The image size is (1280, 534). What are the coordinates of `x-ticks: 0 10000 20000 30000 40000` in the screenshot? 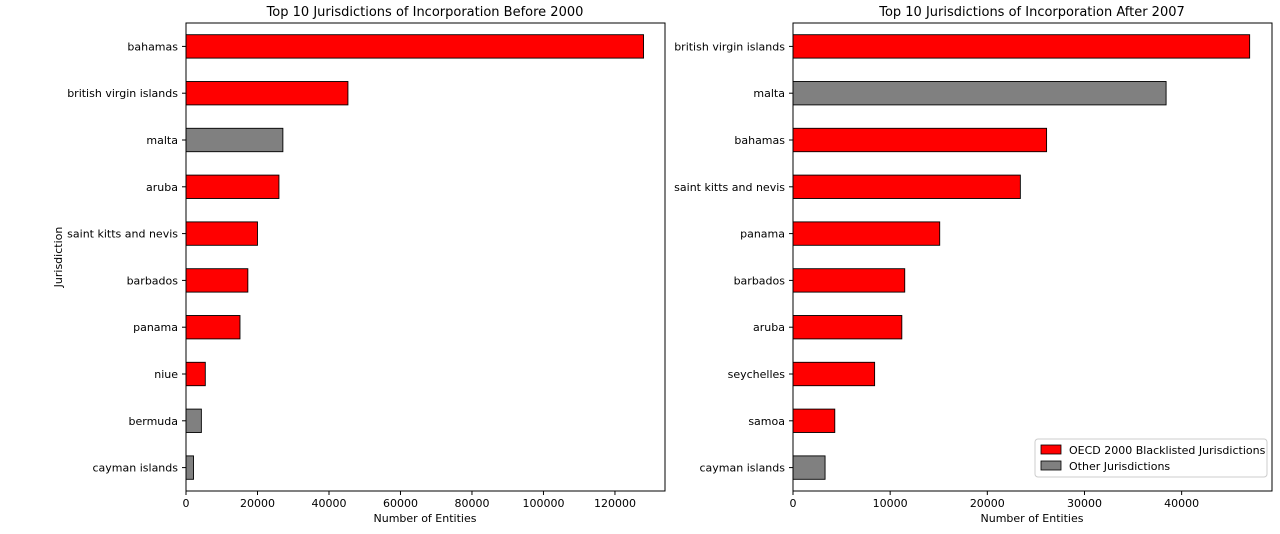 It's located at (994, 500).